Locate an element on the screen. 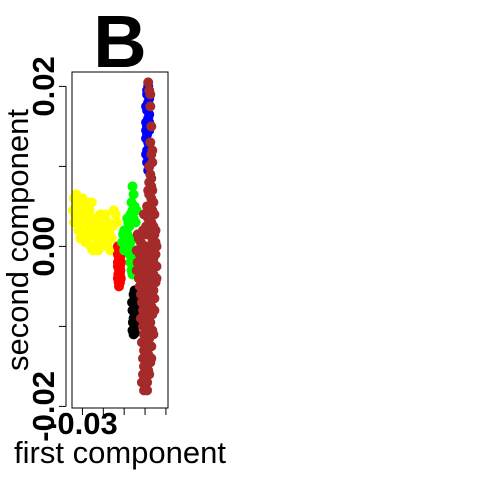 The height and width of the screenshot is (480, 480). y-axis-label: second component is located at coordinates (17, 240).